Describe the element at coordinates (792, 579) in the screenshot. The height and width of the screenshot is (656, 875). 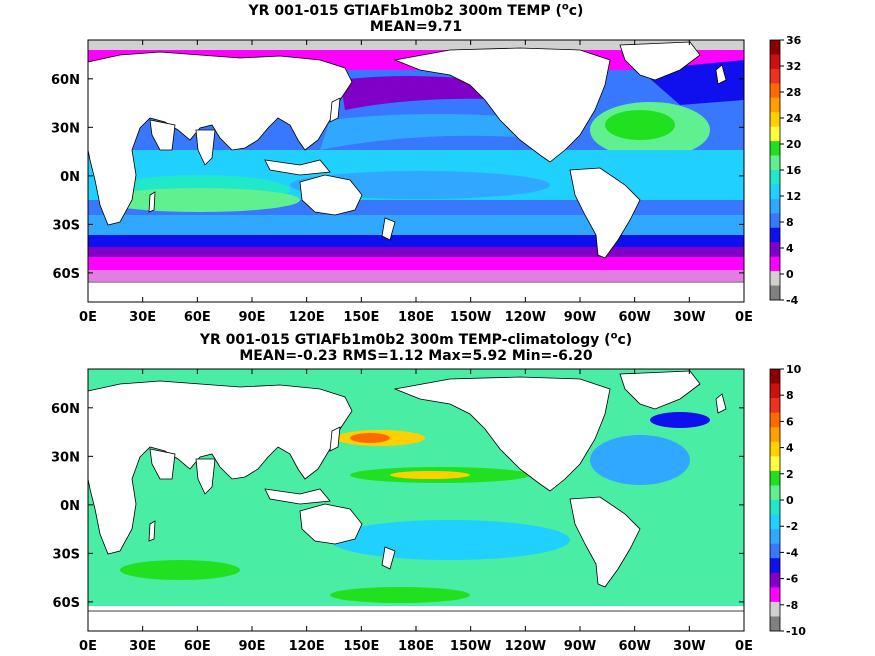
I see `colorbar-label: -6` at that location.